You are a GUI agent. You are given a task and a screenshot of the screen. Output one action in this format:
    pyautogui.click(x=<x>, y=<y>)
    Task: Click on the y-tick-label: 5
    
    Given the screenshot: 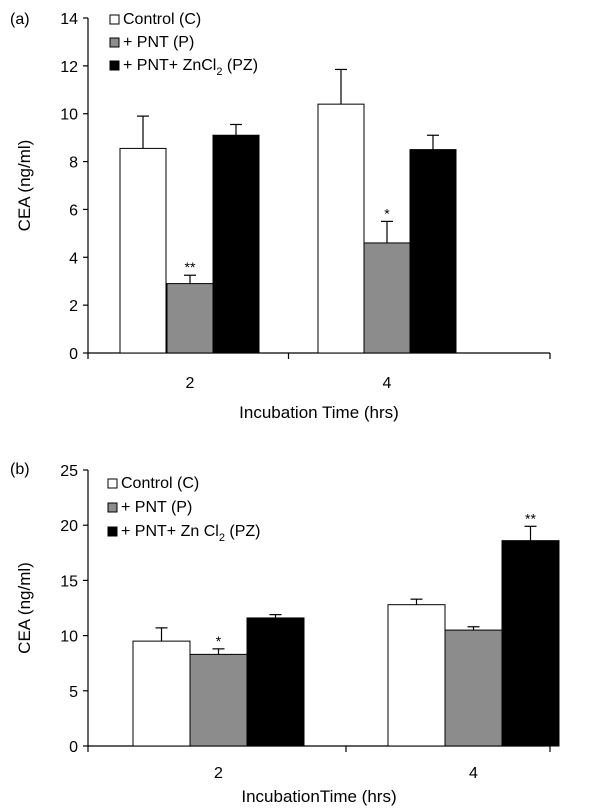 What is the action you would take?
    pyautogui.click(x=73, y=692)
    